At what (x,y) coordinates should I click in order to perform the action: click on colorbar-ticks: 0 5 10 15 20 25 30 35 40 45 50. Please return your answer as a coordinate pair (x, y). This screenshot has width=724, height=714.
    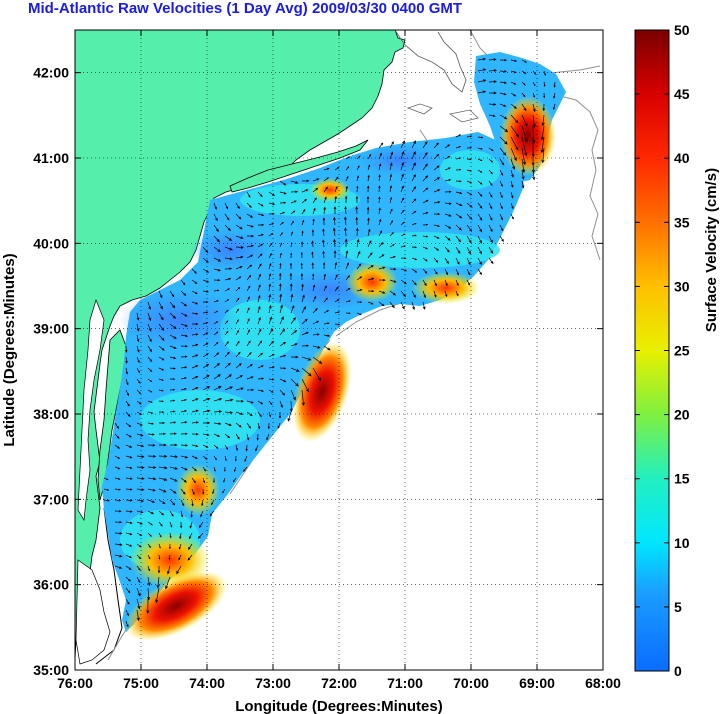
    Looking at the image, I should click on (662, 350).